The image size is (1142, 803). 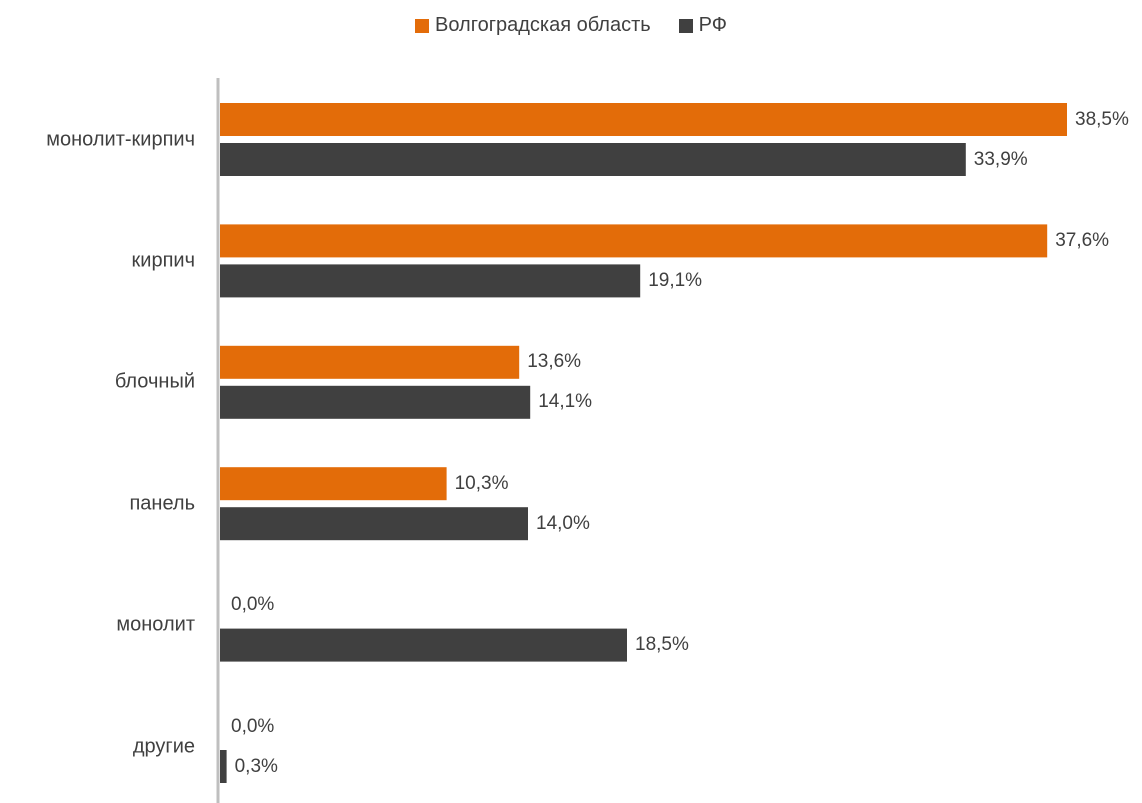 What do you see at coordinates (120, 139) in the screenshot?
I see `category-label: монолит-кирпич` at bounding box center [120, 139].